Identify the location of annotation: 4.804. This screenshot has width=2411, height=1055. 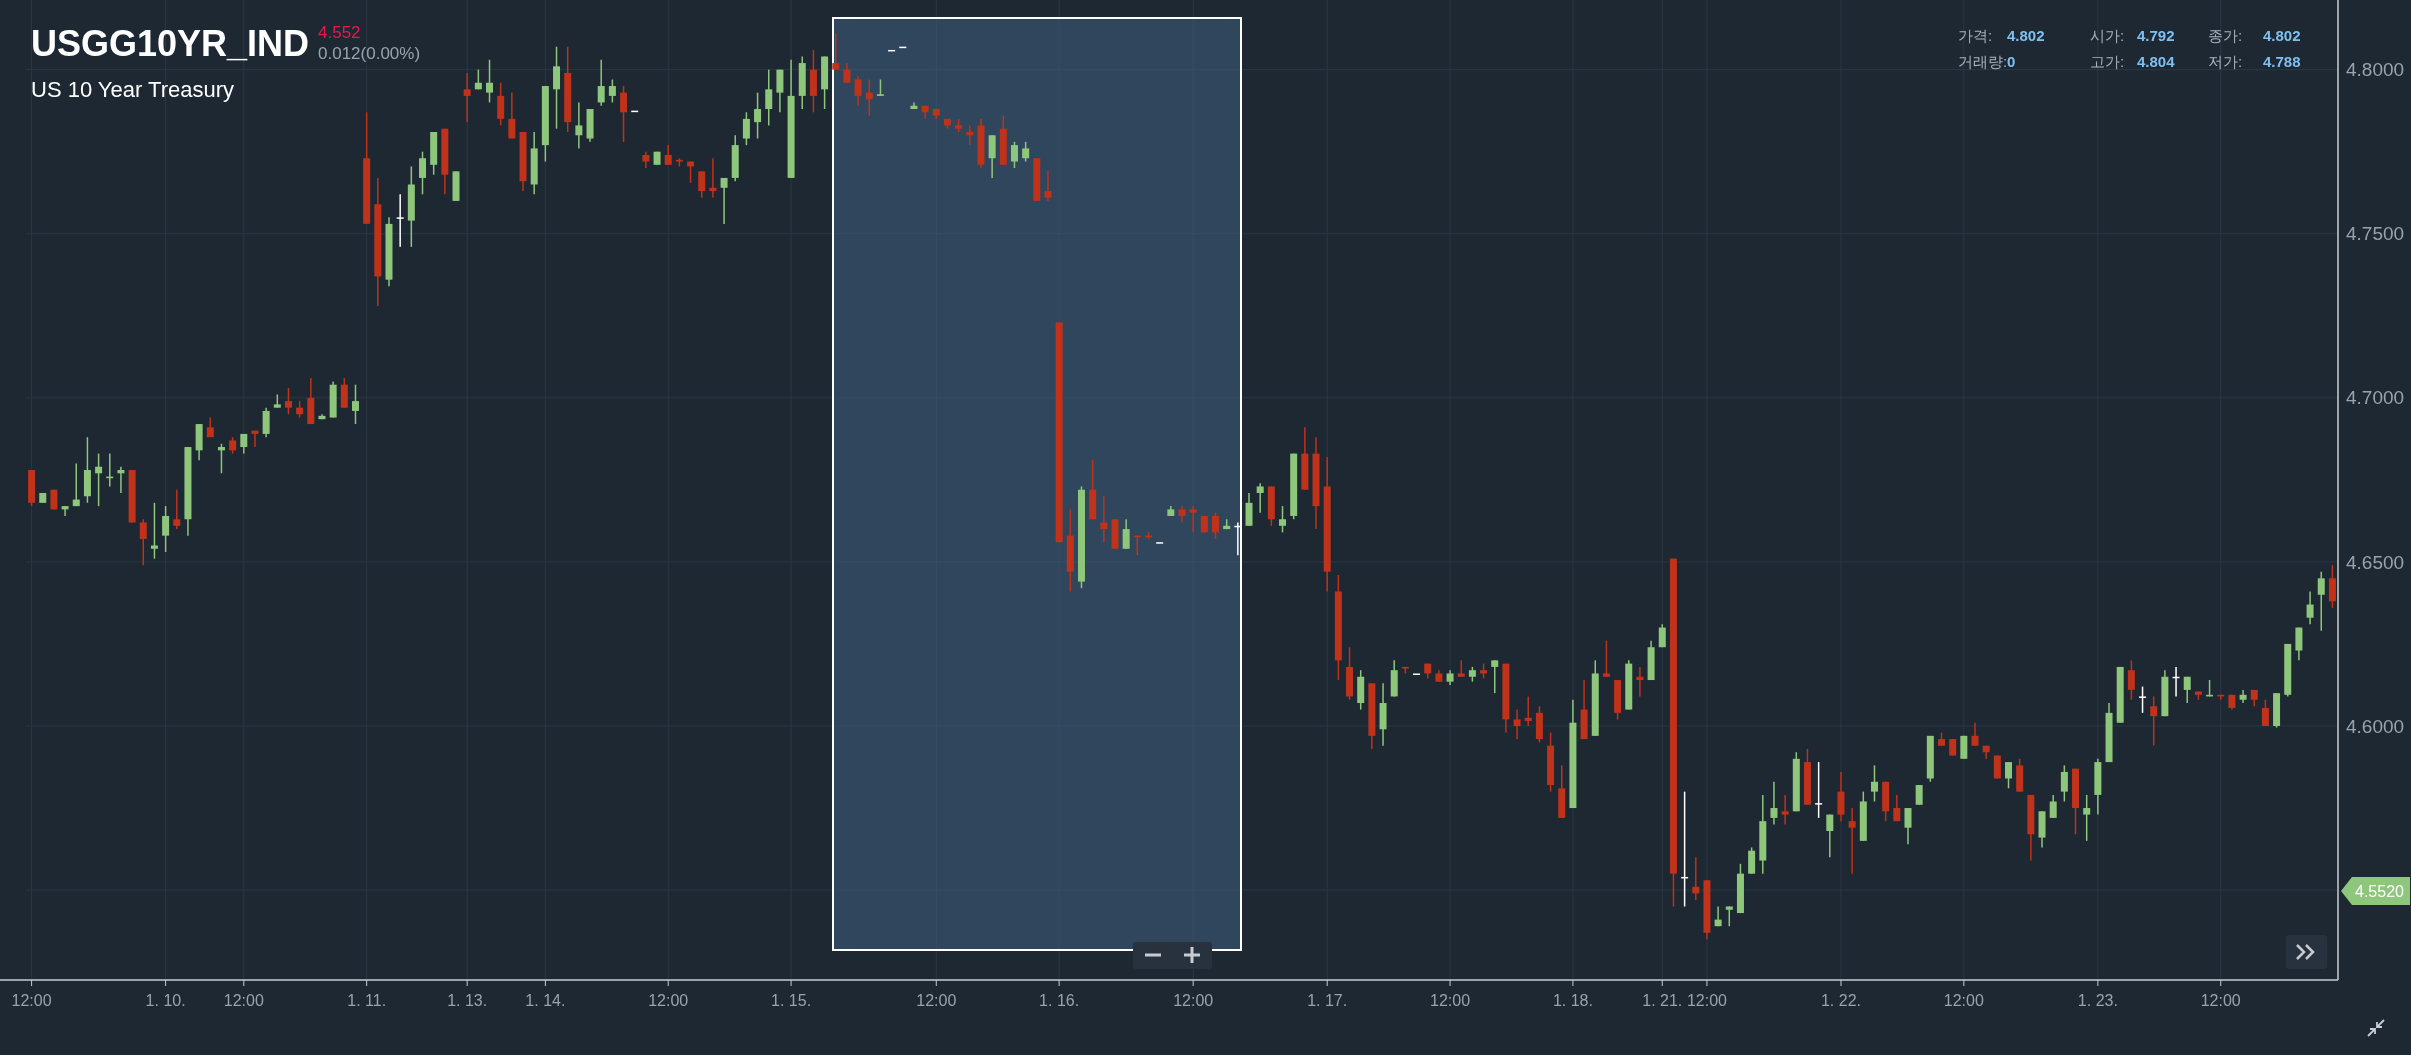
(2156, 61).